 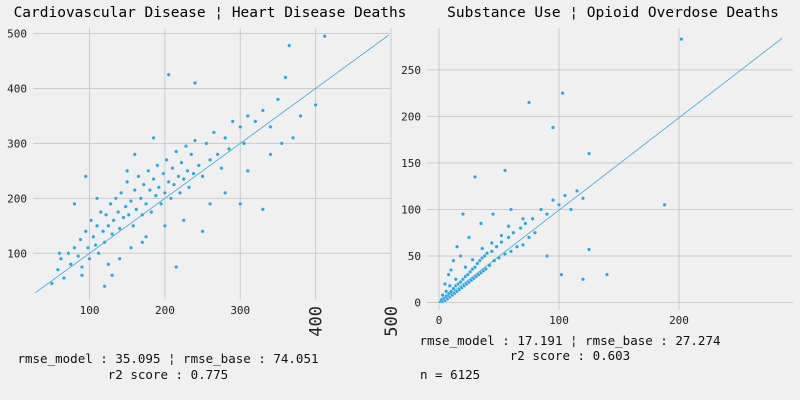 What do you see at coordinates (562, 320) in the screenshot?
I see `right-x-ticks: 0 100 200` at bounding box center [562, 320].